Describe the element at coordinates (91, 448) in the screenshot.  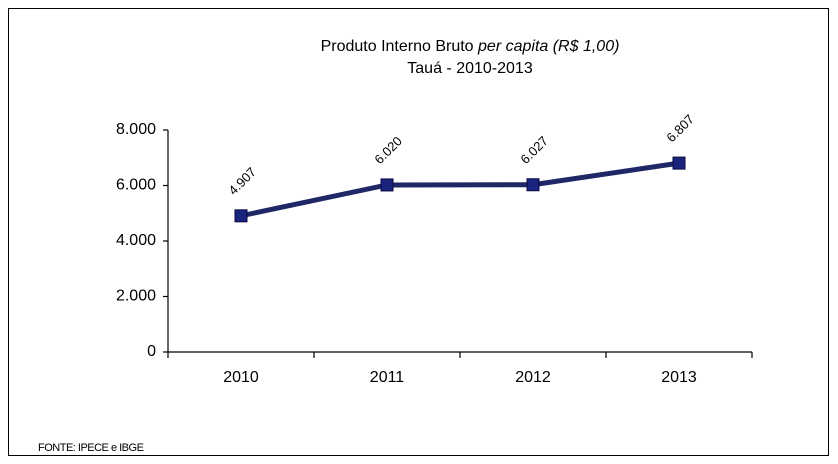
I see `source-note: FONTE: IPECE e IBGE` at that location.